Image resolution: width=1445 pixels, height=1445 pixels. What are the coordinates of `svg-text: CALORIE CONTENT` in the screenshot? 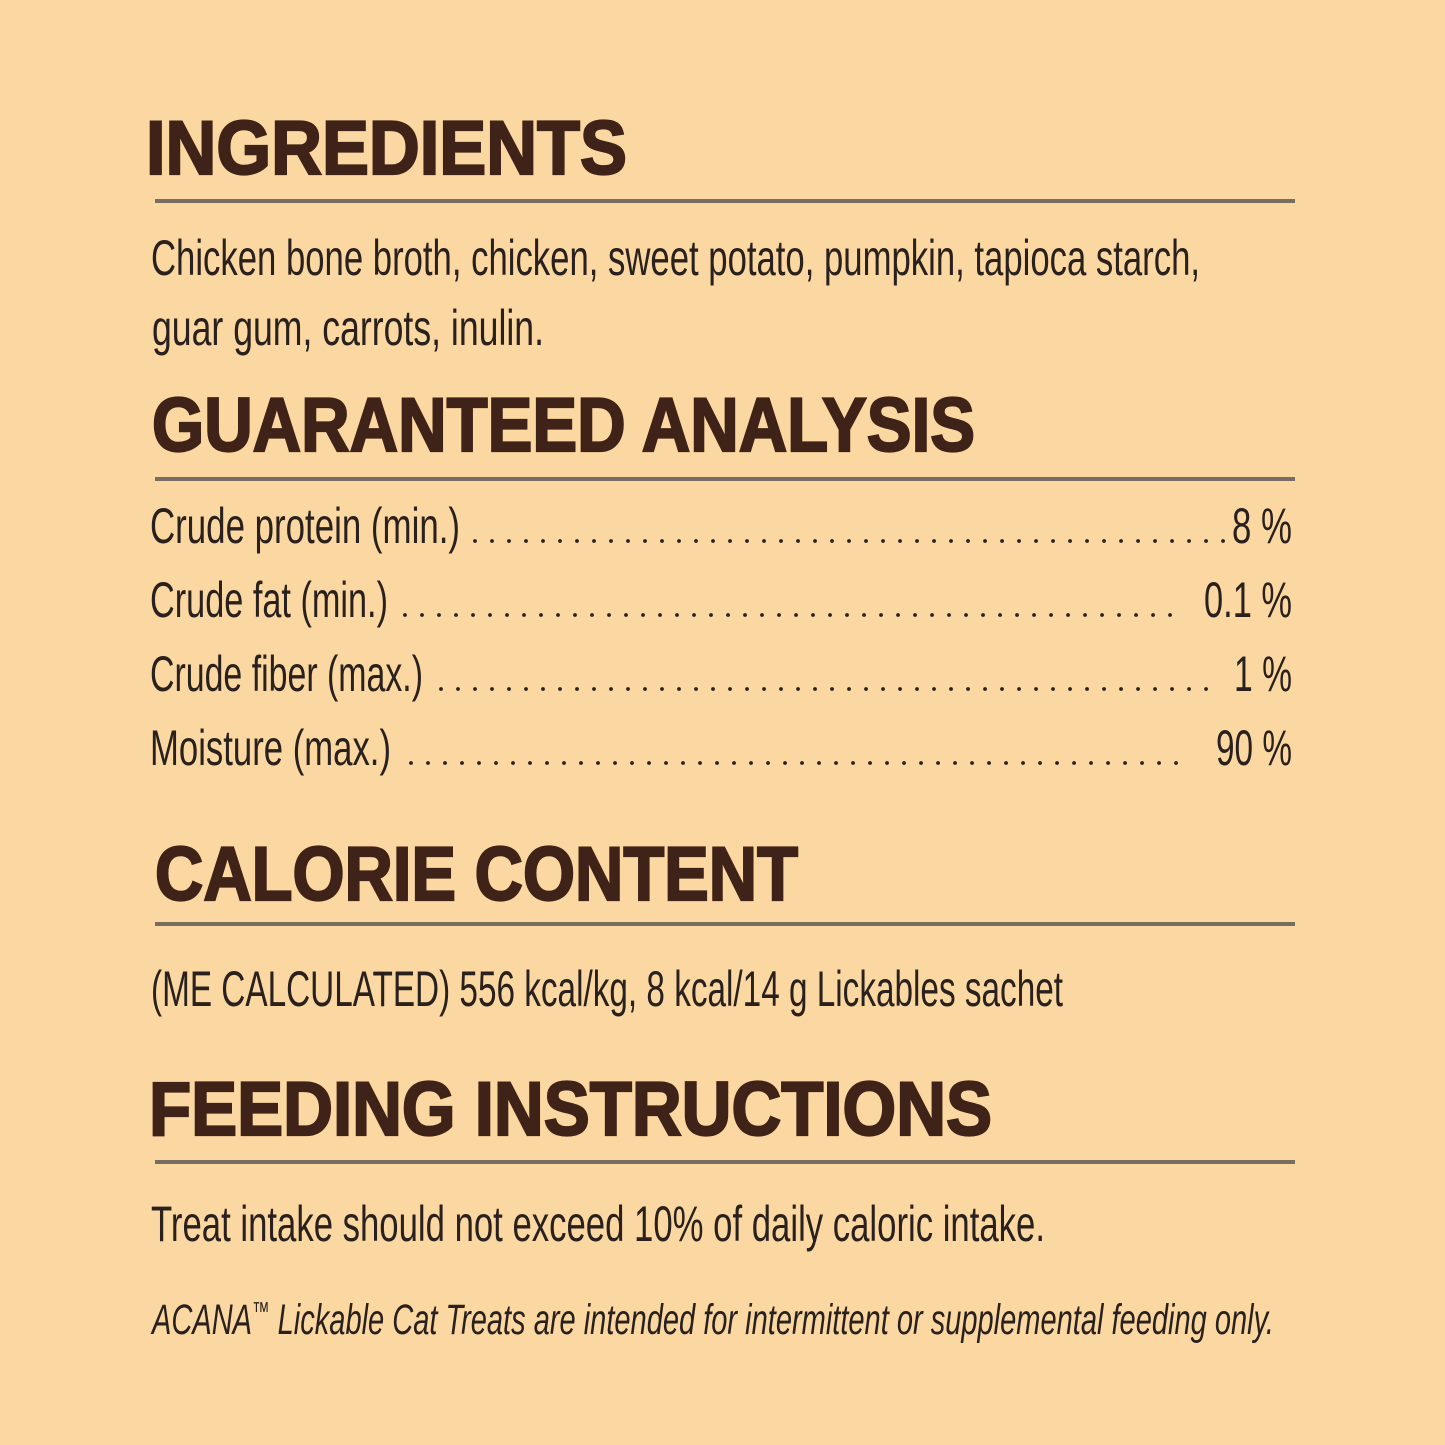 It's located at (476, 874).